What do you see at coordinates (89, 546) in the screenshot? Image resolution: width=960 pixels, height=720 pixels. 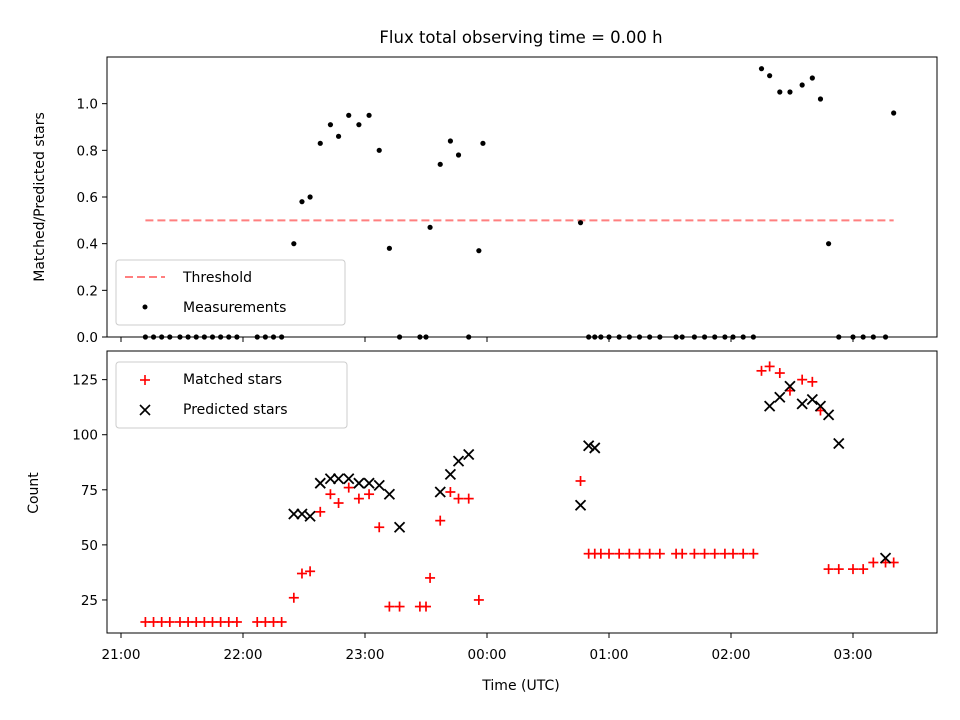 I see `count-y-tick-label: 50` at bounding box center [89, 546].